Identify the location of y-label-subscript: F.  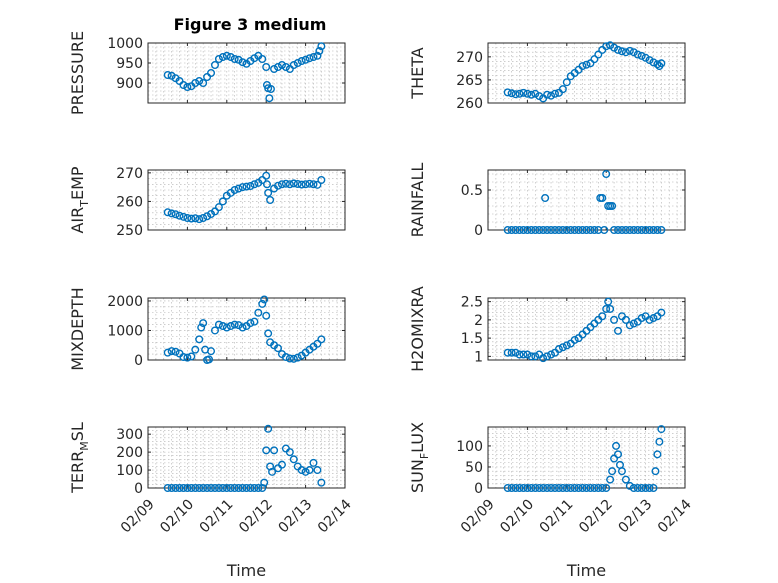
(424, 456).